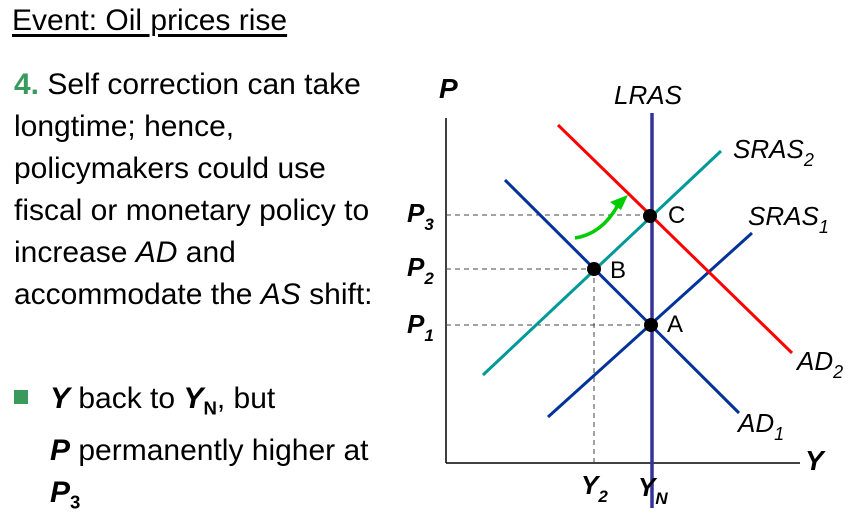 This screenshot has height=525, width=863. What do you see at coordinates (210, 408) in the screenshot?
I see `bullet-yn-sub: N` at bounding box center [210, 408].